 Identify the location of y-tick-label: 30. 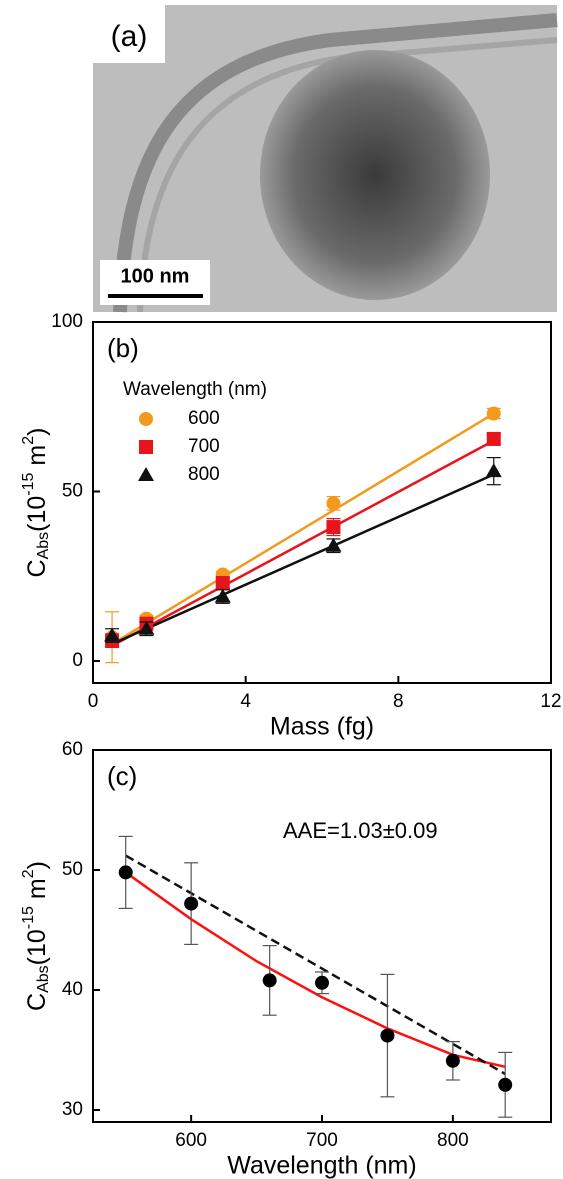
(72, 1109).